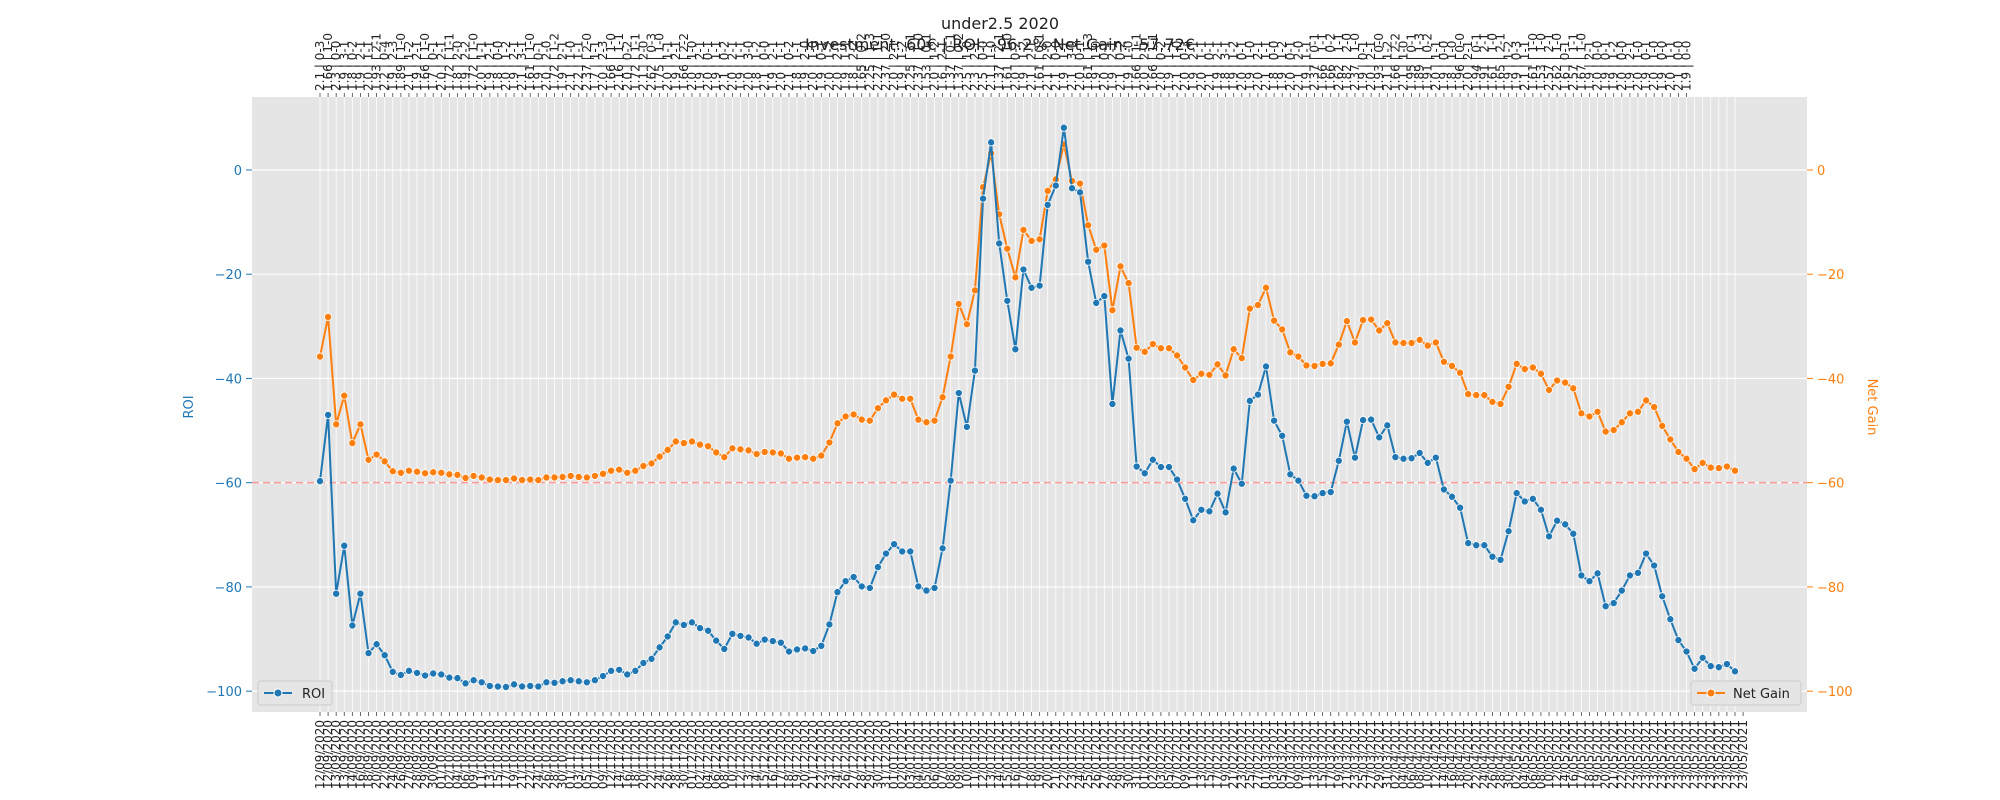 The height and width of the screenshot is (800, 2000). Describe the element at coordinates (999, 754) in the screenshot. I see `x-tick-label: 14/01/2021` at that location.